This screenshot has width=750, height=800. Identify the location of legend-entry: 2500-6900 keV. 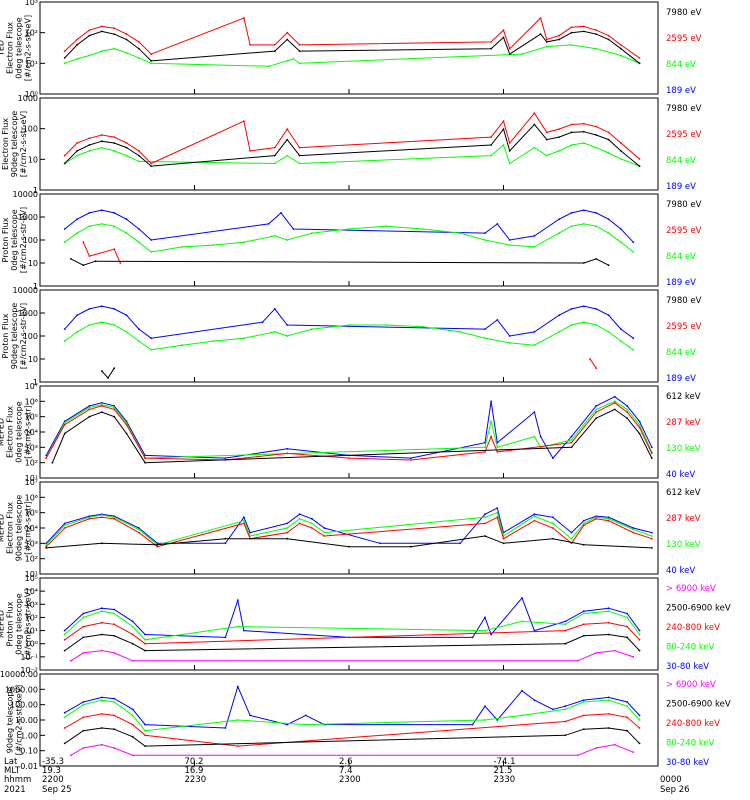
(698, 705).